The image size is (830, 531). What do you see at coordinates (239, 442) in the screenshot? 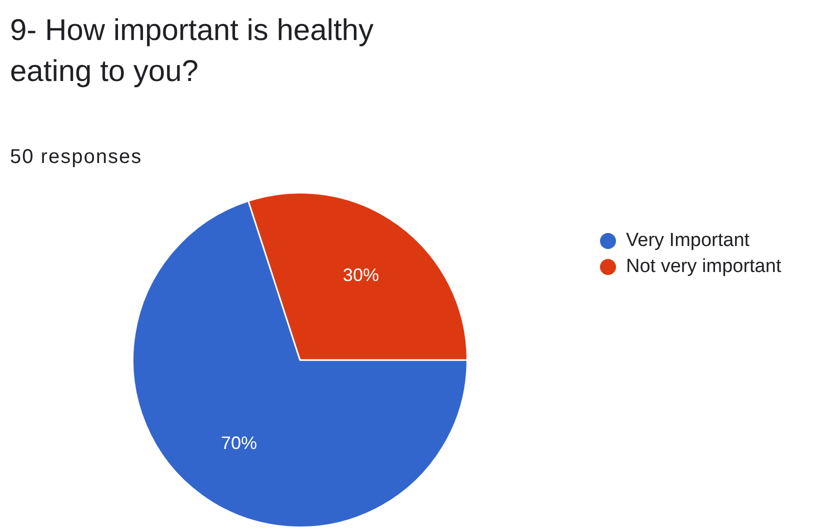
I see `data-label: 70%` at bounding box center [239, 442].